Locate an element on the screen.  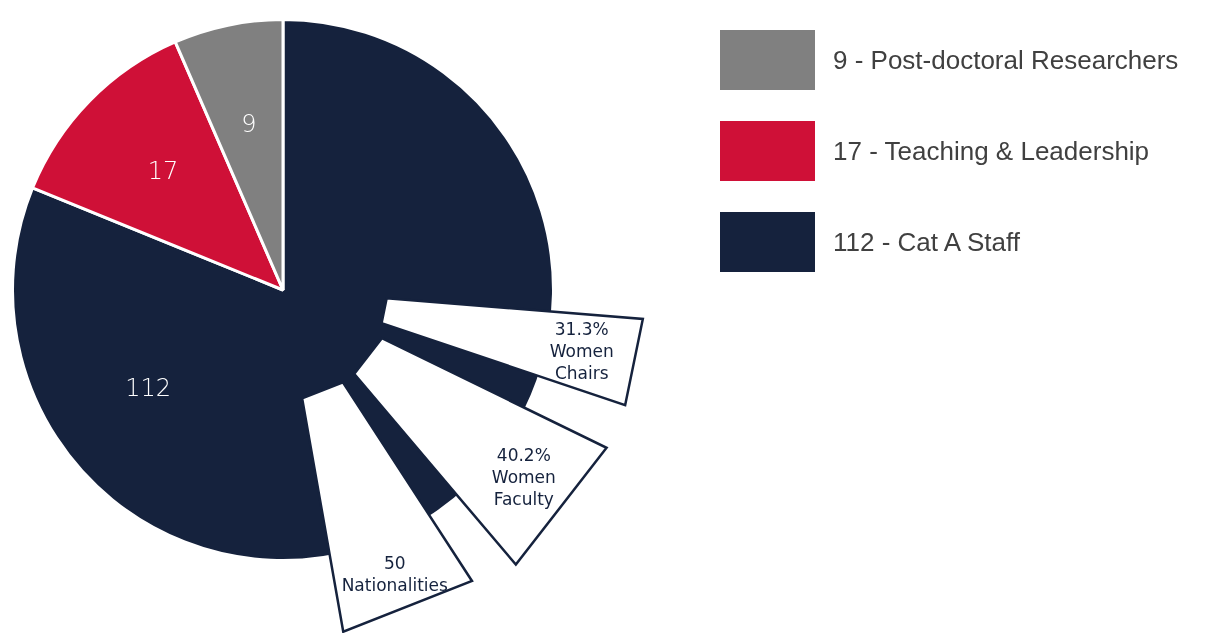
data-label: 112 is located at coordinates (148, 387).